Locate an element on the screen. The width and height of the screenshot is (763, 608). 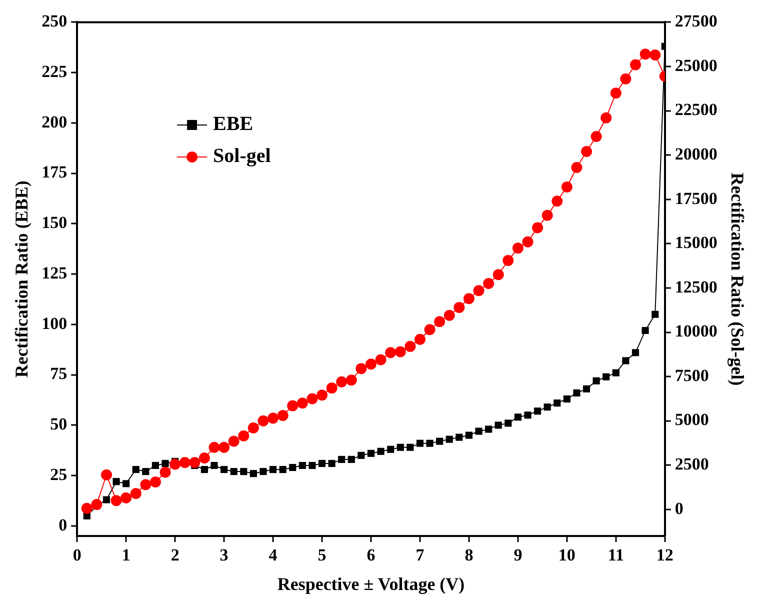
y-tick-label: 250 is located at coordinates (55, 21).